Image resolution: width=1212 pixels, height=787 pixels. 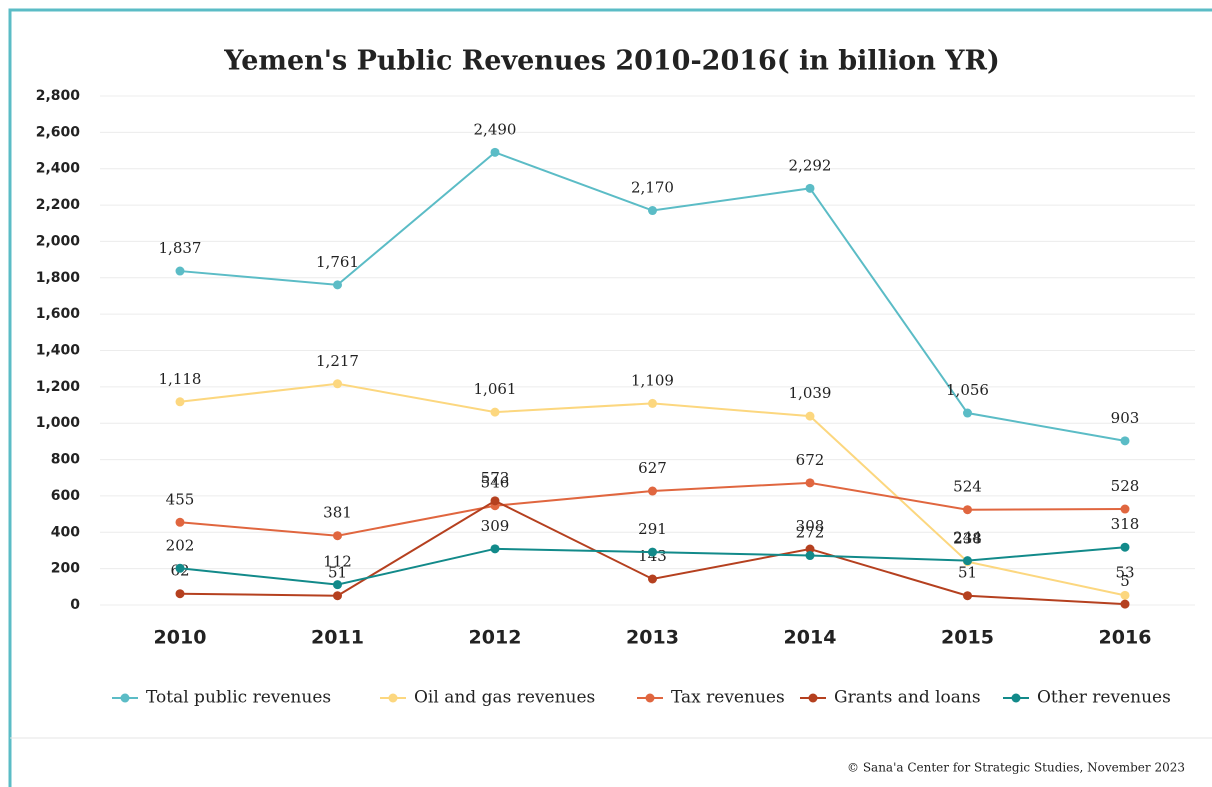 I want to click on x-tick-label: 2016, so click(x=1125, y=638).